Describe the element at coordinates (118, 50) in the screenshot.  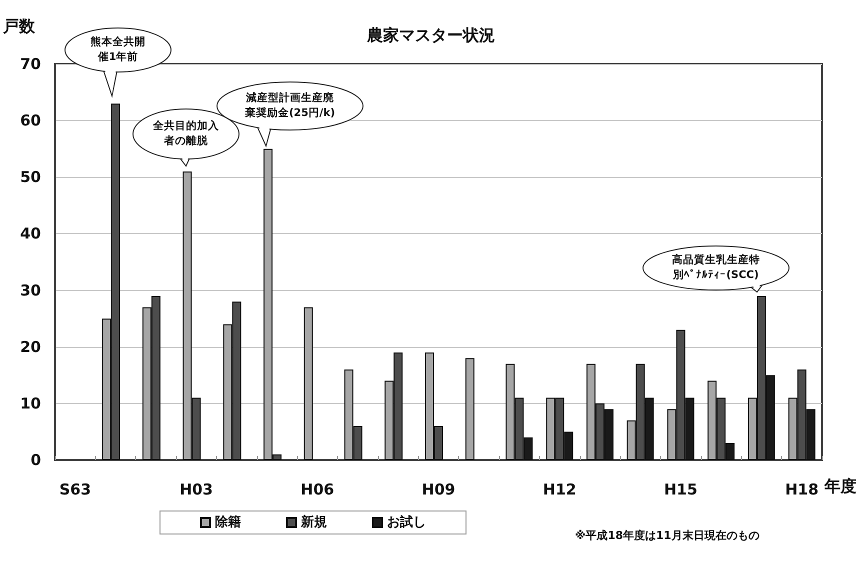
I see `text: 熊本全共開催1年前` at that location.